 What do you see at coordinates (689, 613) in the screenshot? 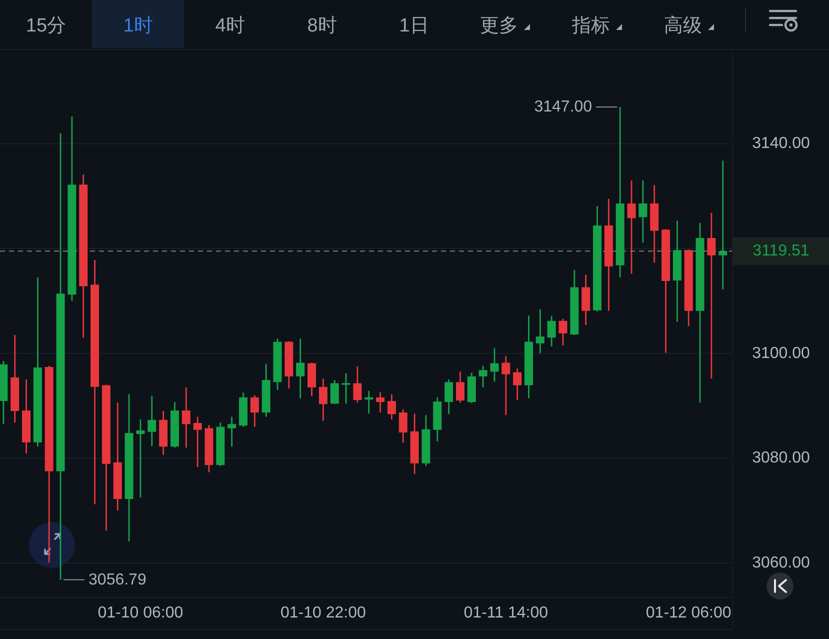
I see `x-tick-label: 01-12 06:00` at bounding box center [689, 613].